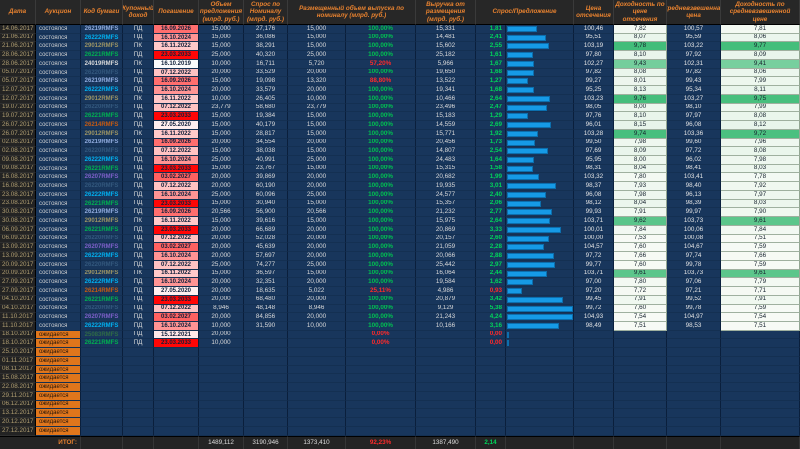 The height and width of the screenshot is (449, 800). What do you see at coordinates (18, 169) in the screenshot?
I see `cell-date: 09.08.2017` at bounding box center [18, 169].